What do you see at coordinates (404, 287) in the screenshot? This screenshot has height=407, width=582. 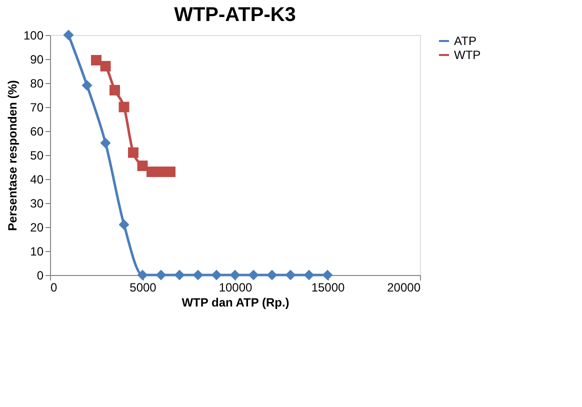 I see `x-tick-label: 20000` at bounding box center [404, 287].